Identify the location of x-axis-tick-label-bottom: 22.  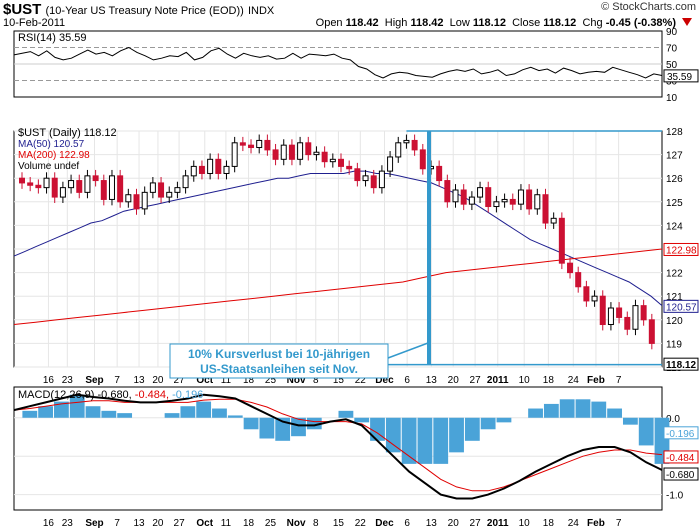
(361, 523).